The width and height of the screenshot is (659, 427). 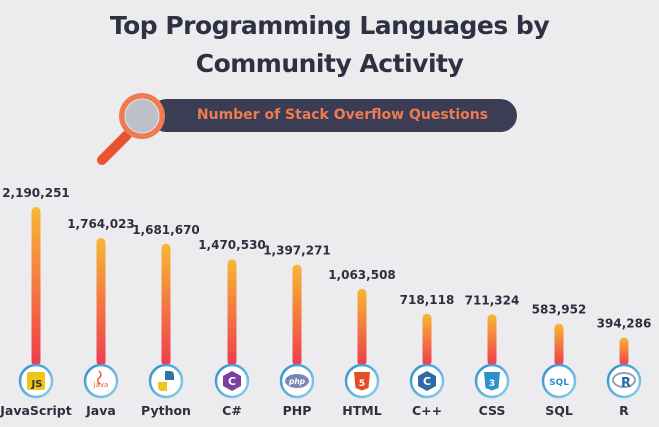 What do you see at coordinates (329, 25) in the screenshot?
I see `chart-title-line1: Top Programming Languages by` at bounding box center [329, 25].